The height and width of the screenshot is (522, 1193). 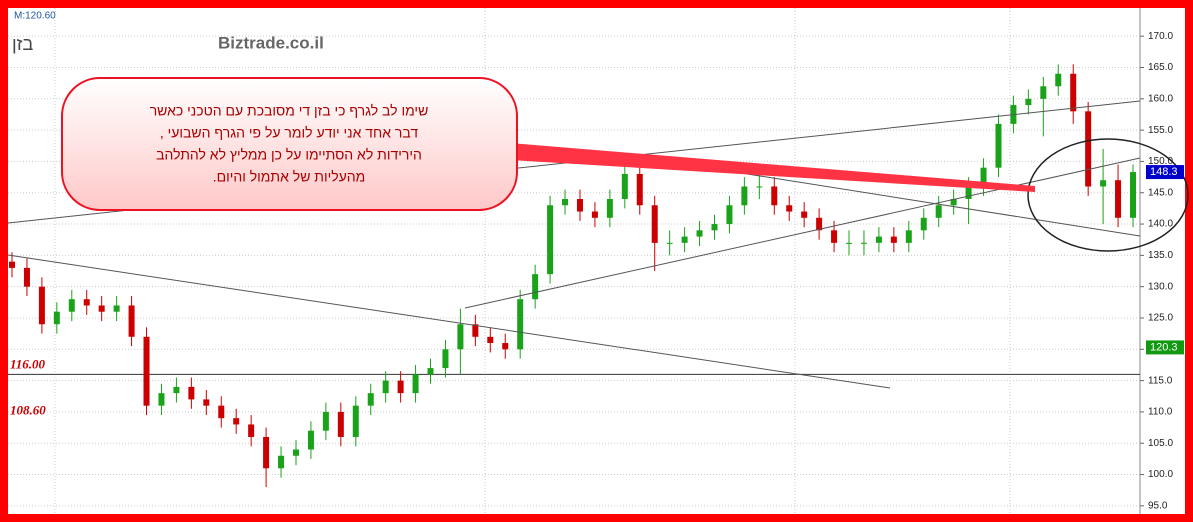 I want to click on y-tick-label: 160.0, so click(x=1160, y=98).